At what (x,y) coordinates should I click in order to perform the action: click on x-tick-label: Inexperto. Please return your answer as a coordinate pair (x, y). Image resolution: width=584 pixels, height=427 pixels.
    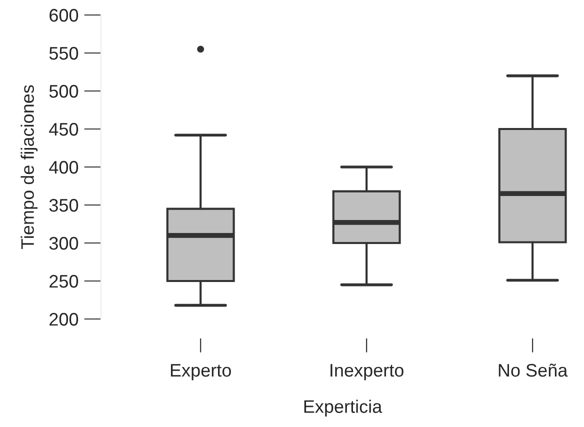
    Looking at the image, I should click on (367, 372).